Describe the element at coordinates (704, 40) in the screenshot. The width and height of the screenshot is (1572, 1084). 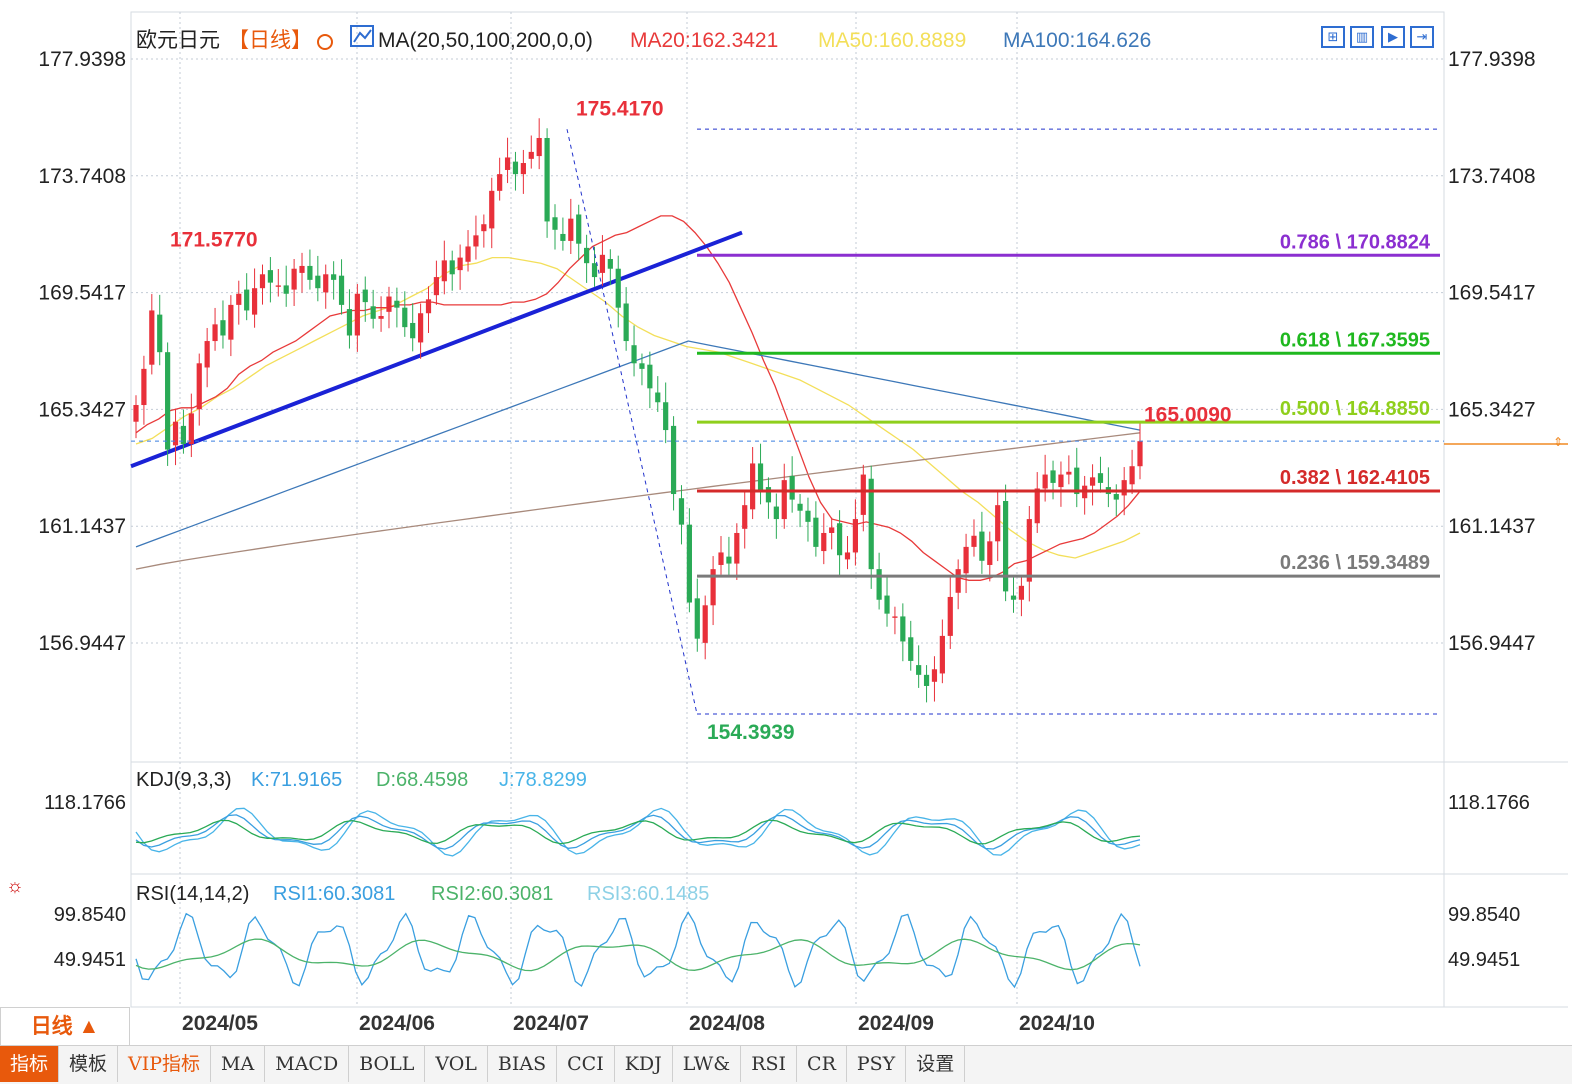
I see `legend-ma20: MA20:162.3421` at that location.